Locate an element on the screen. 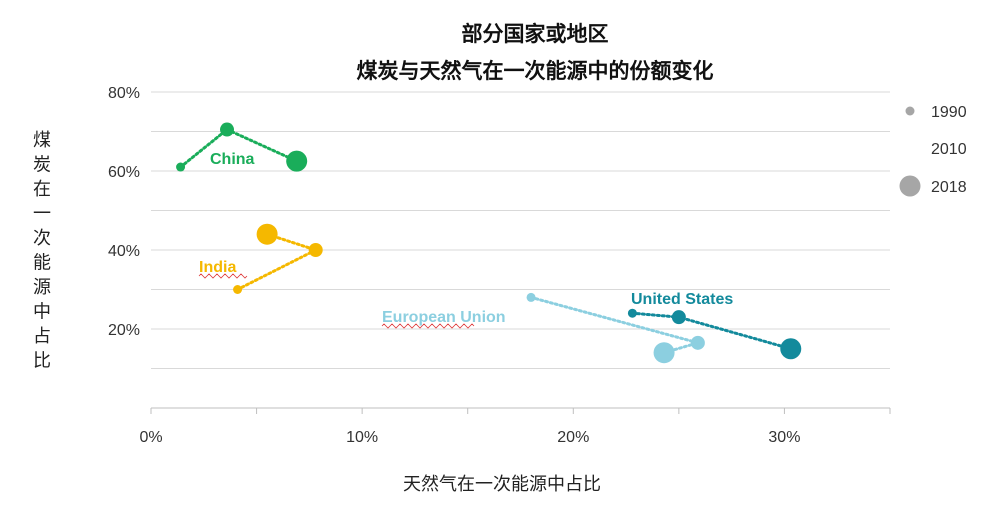 Image resolution: width=1001 pixels, height=514 pixels. y-tick-label: 40% is located at coordinates (124, 251).